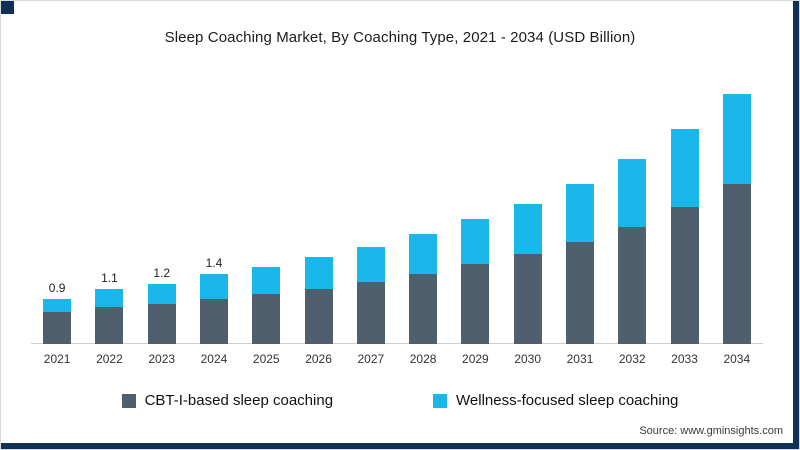  I want to click on x-axis-tick-label: 2030, so click(528, 359).